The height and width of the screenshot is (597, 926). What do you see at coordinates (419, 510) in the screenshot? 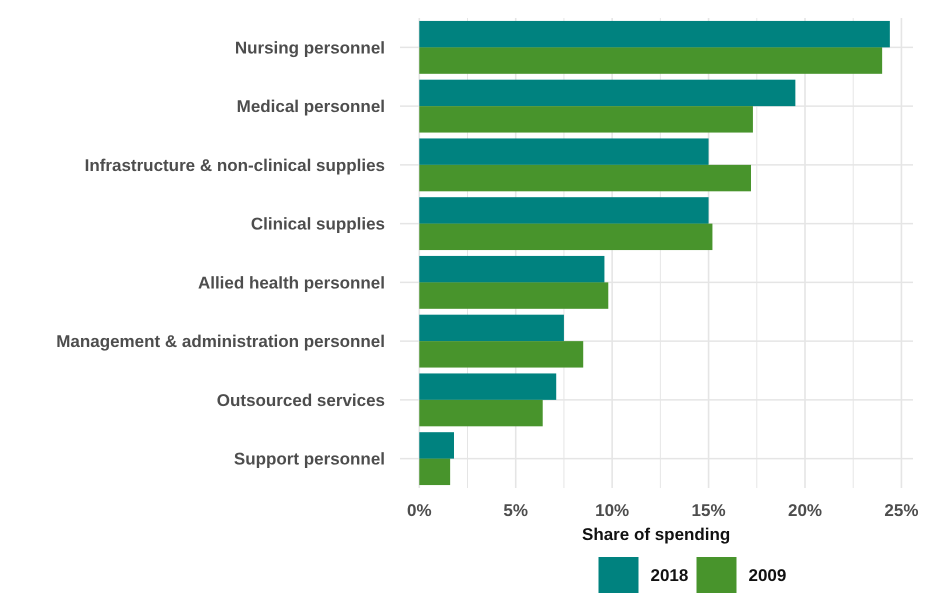
I see `x-tick-label: 0%` at bounding box center [419, 510].